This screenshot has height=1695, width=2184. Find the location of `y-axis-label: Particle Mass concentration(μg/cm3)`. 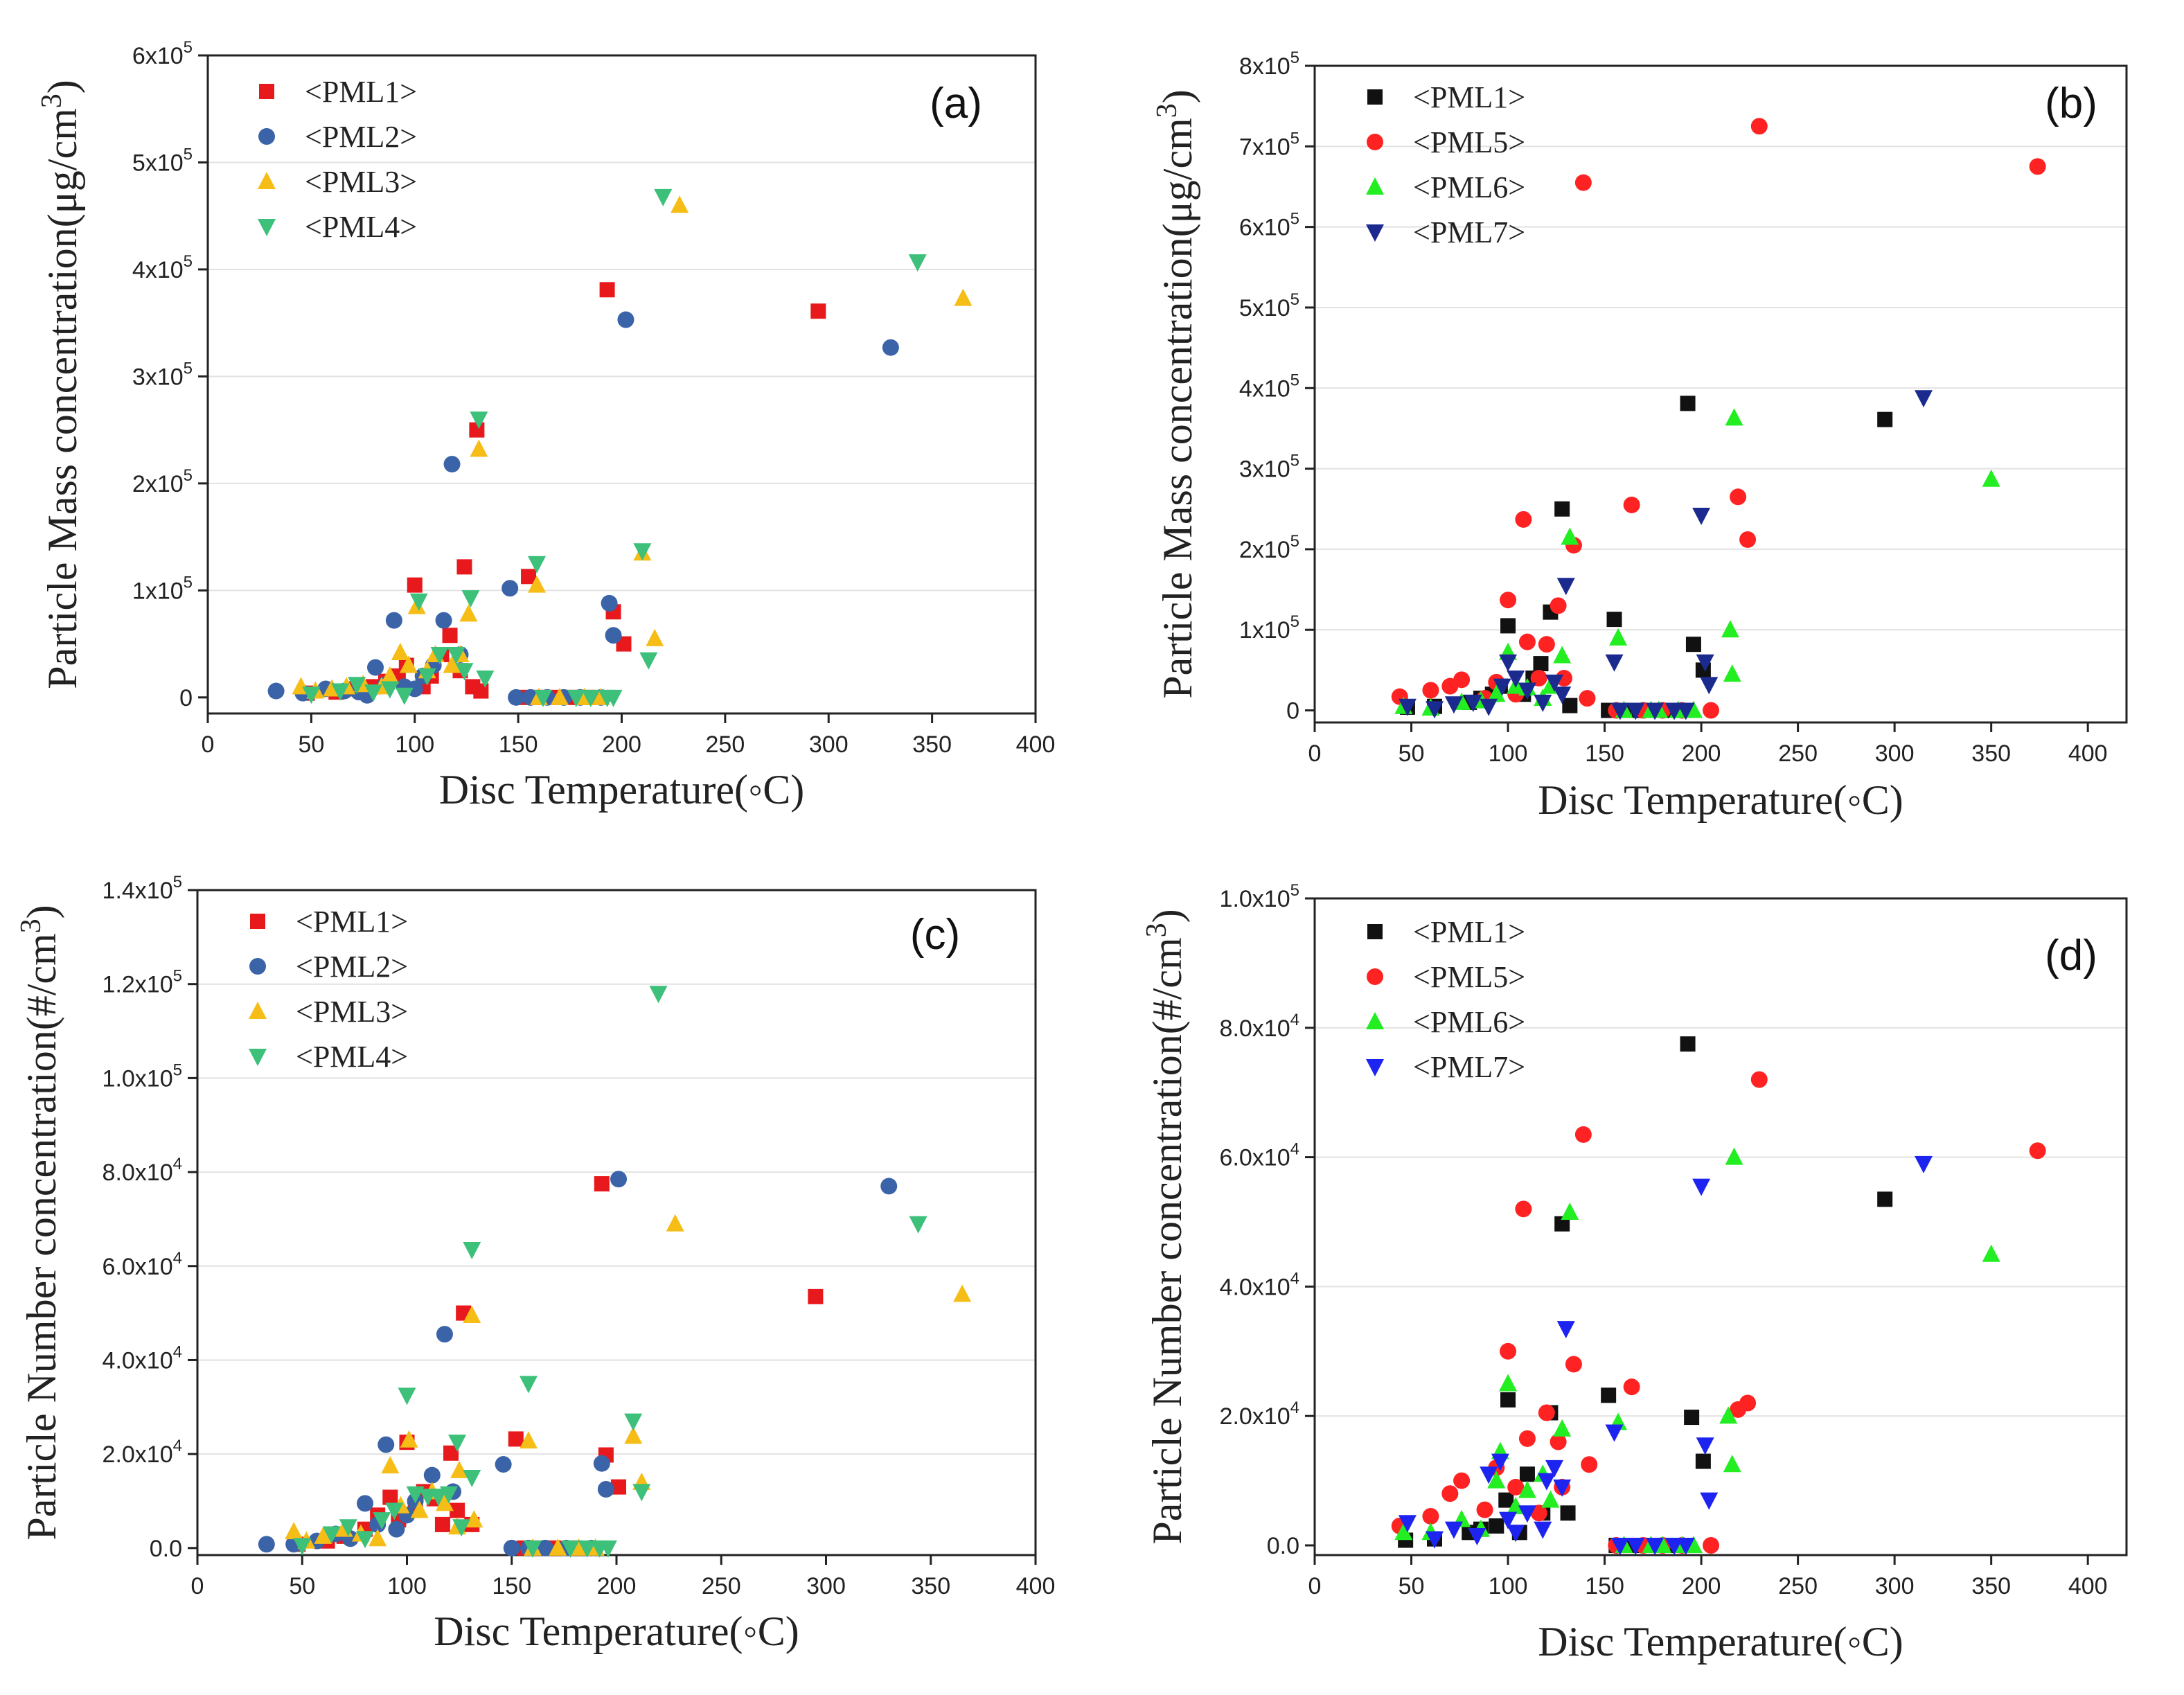

y-axis-label: Particle Mass concentration(μg/cm3) is located at coordinates (60, 384).